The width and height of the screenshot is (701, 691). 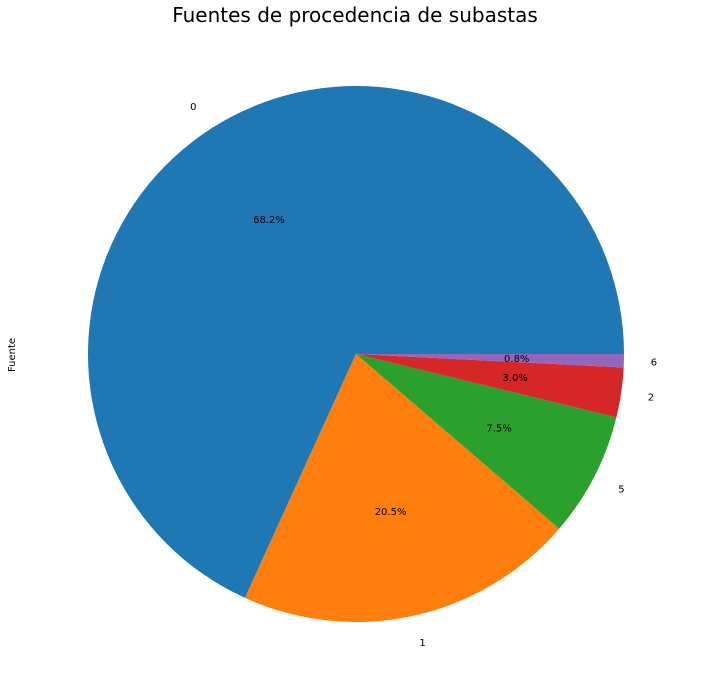 What do you see at coordinates (269, 220) in the screenshot?
I see `slice-pct-label-0: 68.2%` at bounding box center [269, 220].